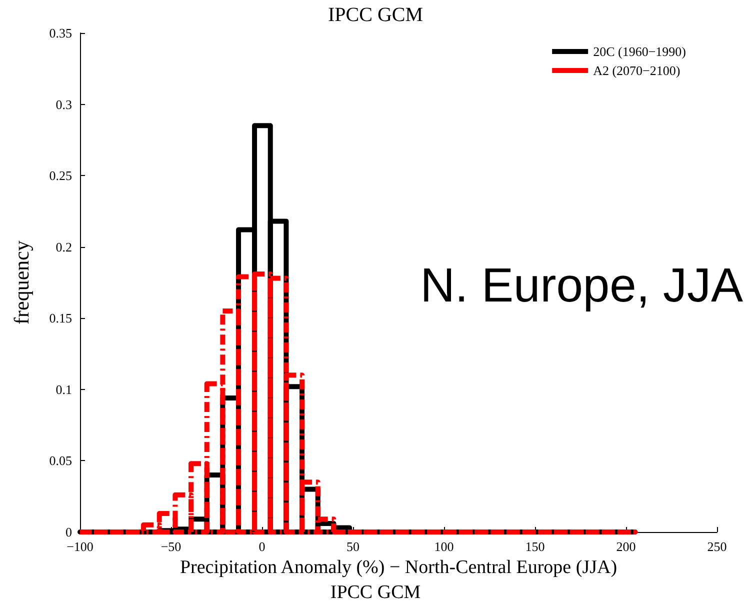 Image resolution: width=751 pixels, height=604 pixels. What do you see at coordinates (353, 546) in the screenshot?
I see `x-tick-label: 50` at bounding box center [353, 546].